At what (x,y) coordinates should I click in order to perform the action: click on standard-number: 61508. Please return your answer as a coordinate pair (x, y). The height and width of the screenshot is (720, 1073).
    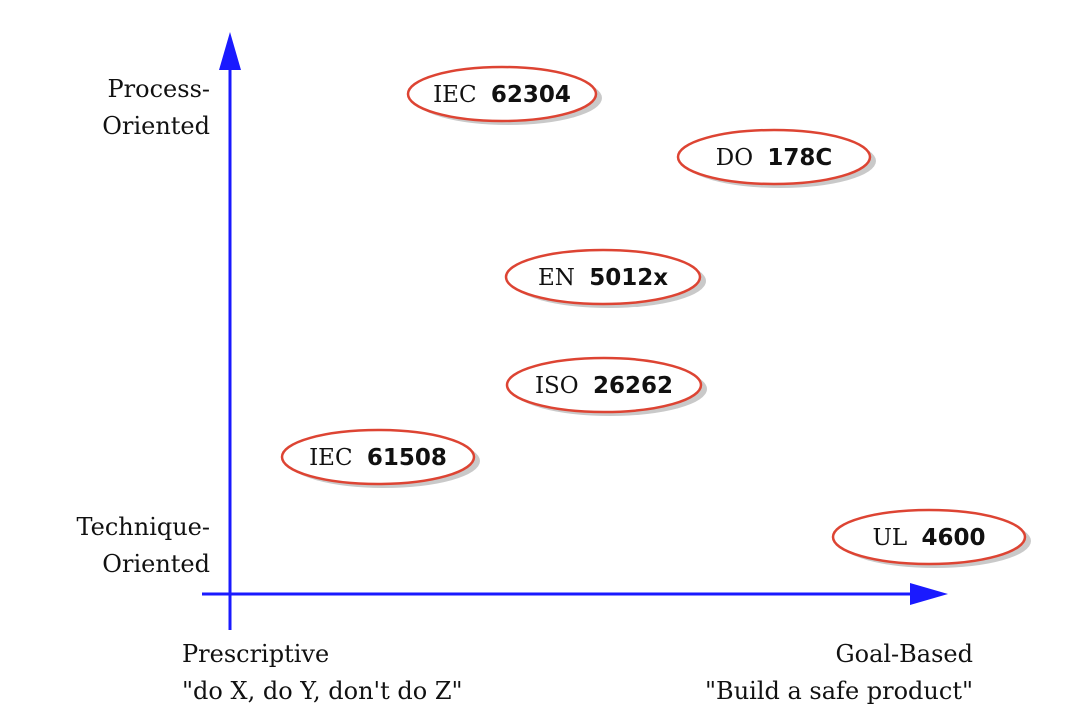
    Looking at the image, I should click on (407, 458).